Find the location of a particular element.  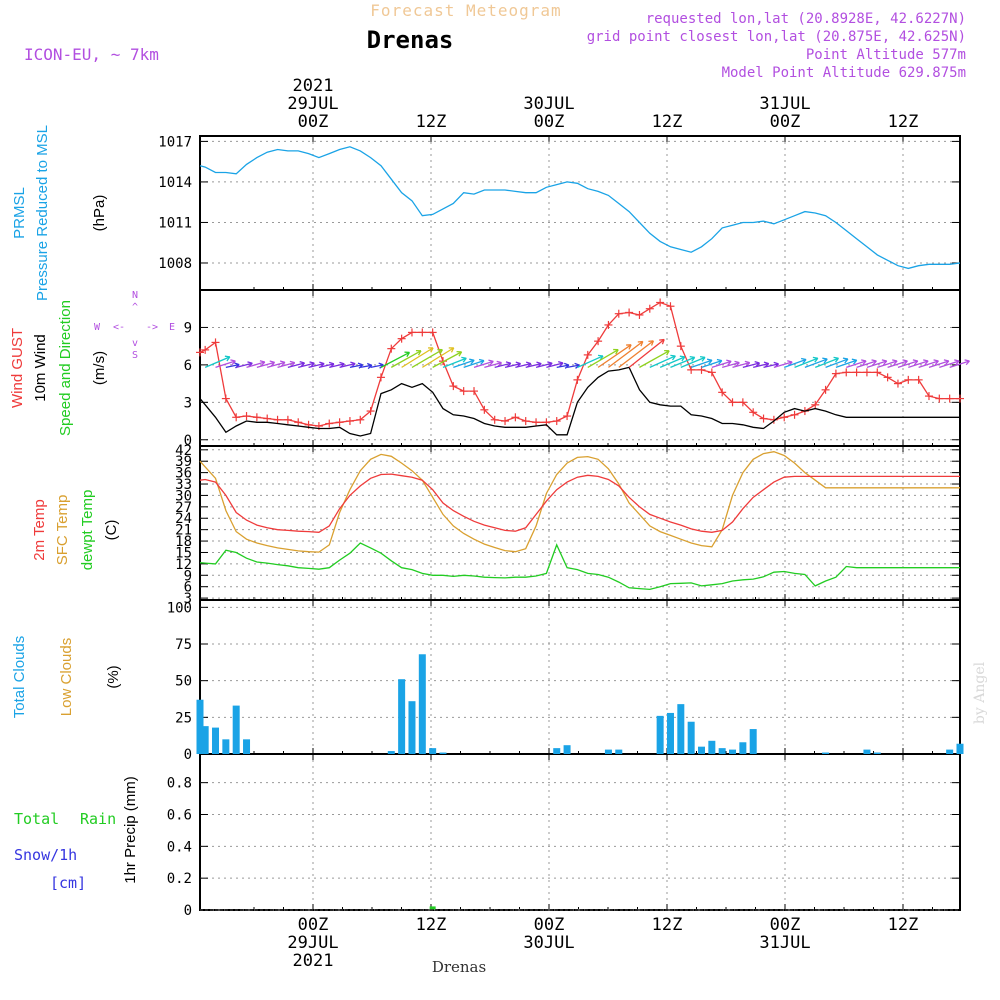

time-label: 31JUL is located at coordinates (784, 104).